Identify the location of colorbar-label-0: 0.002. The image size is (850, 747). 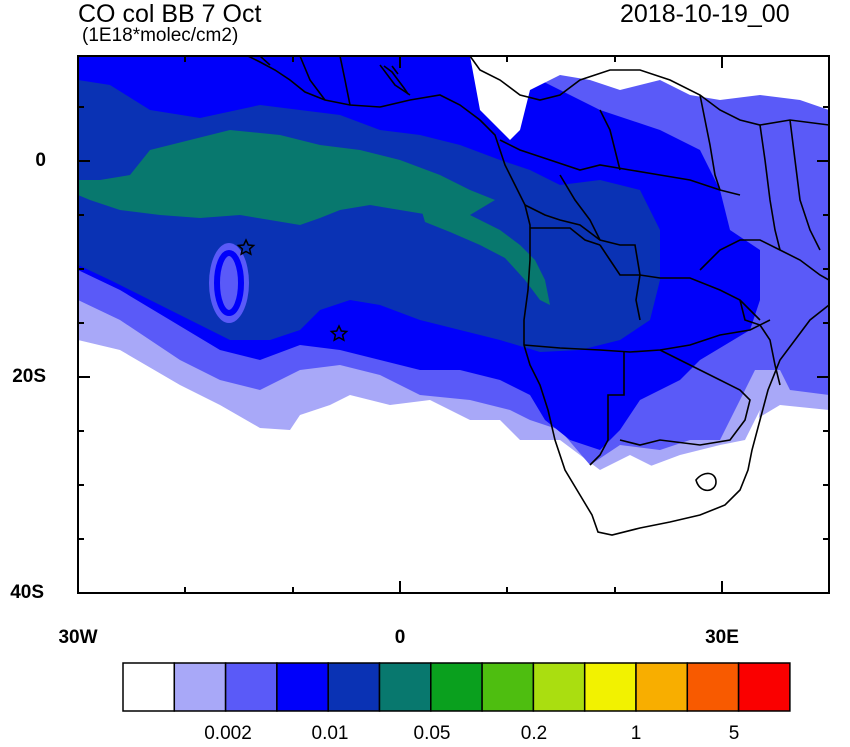
(228, 733).